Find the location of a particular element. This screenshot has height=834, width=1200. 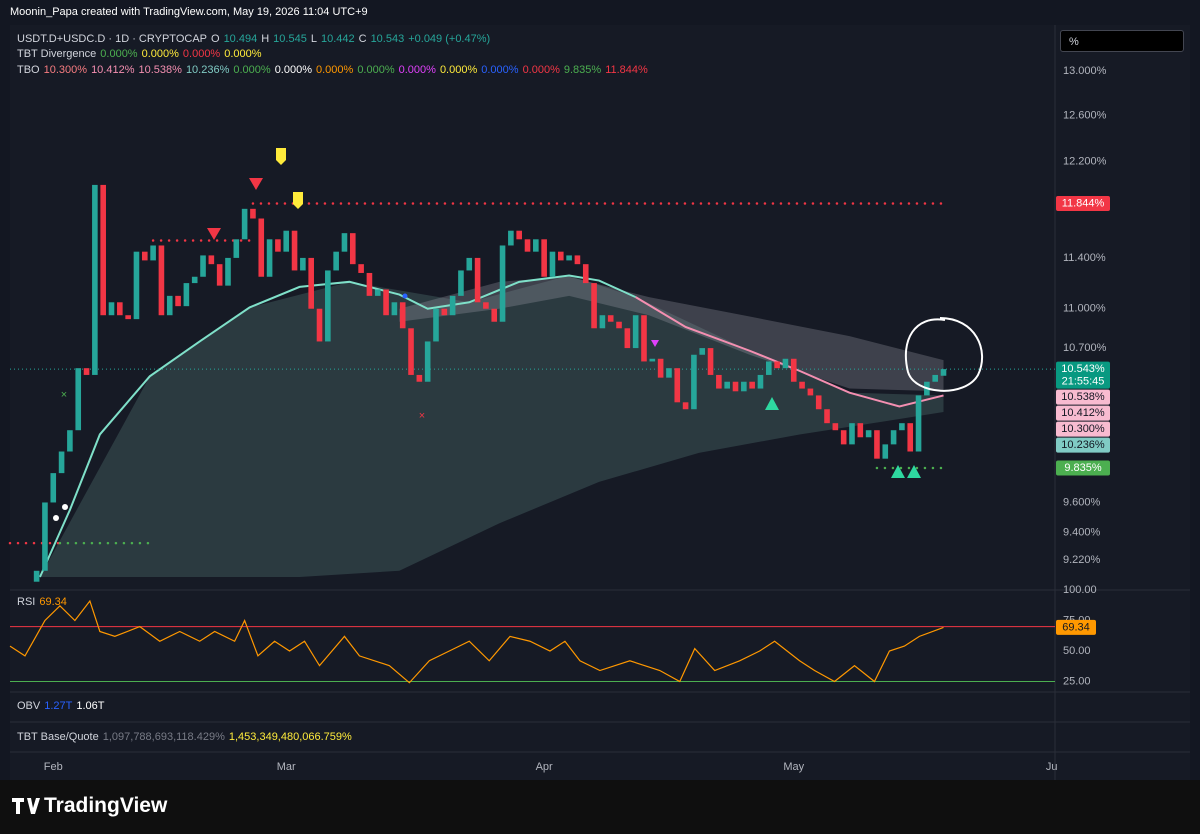

obv-legend: OBV 1.27T 1.06T is located at coordinates (63, 706).